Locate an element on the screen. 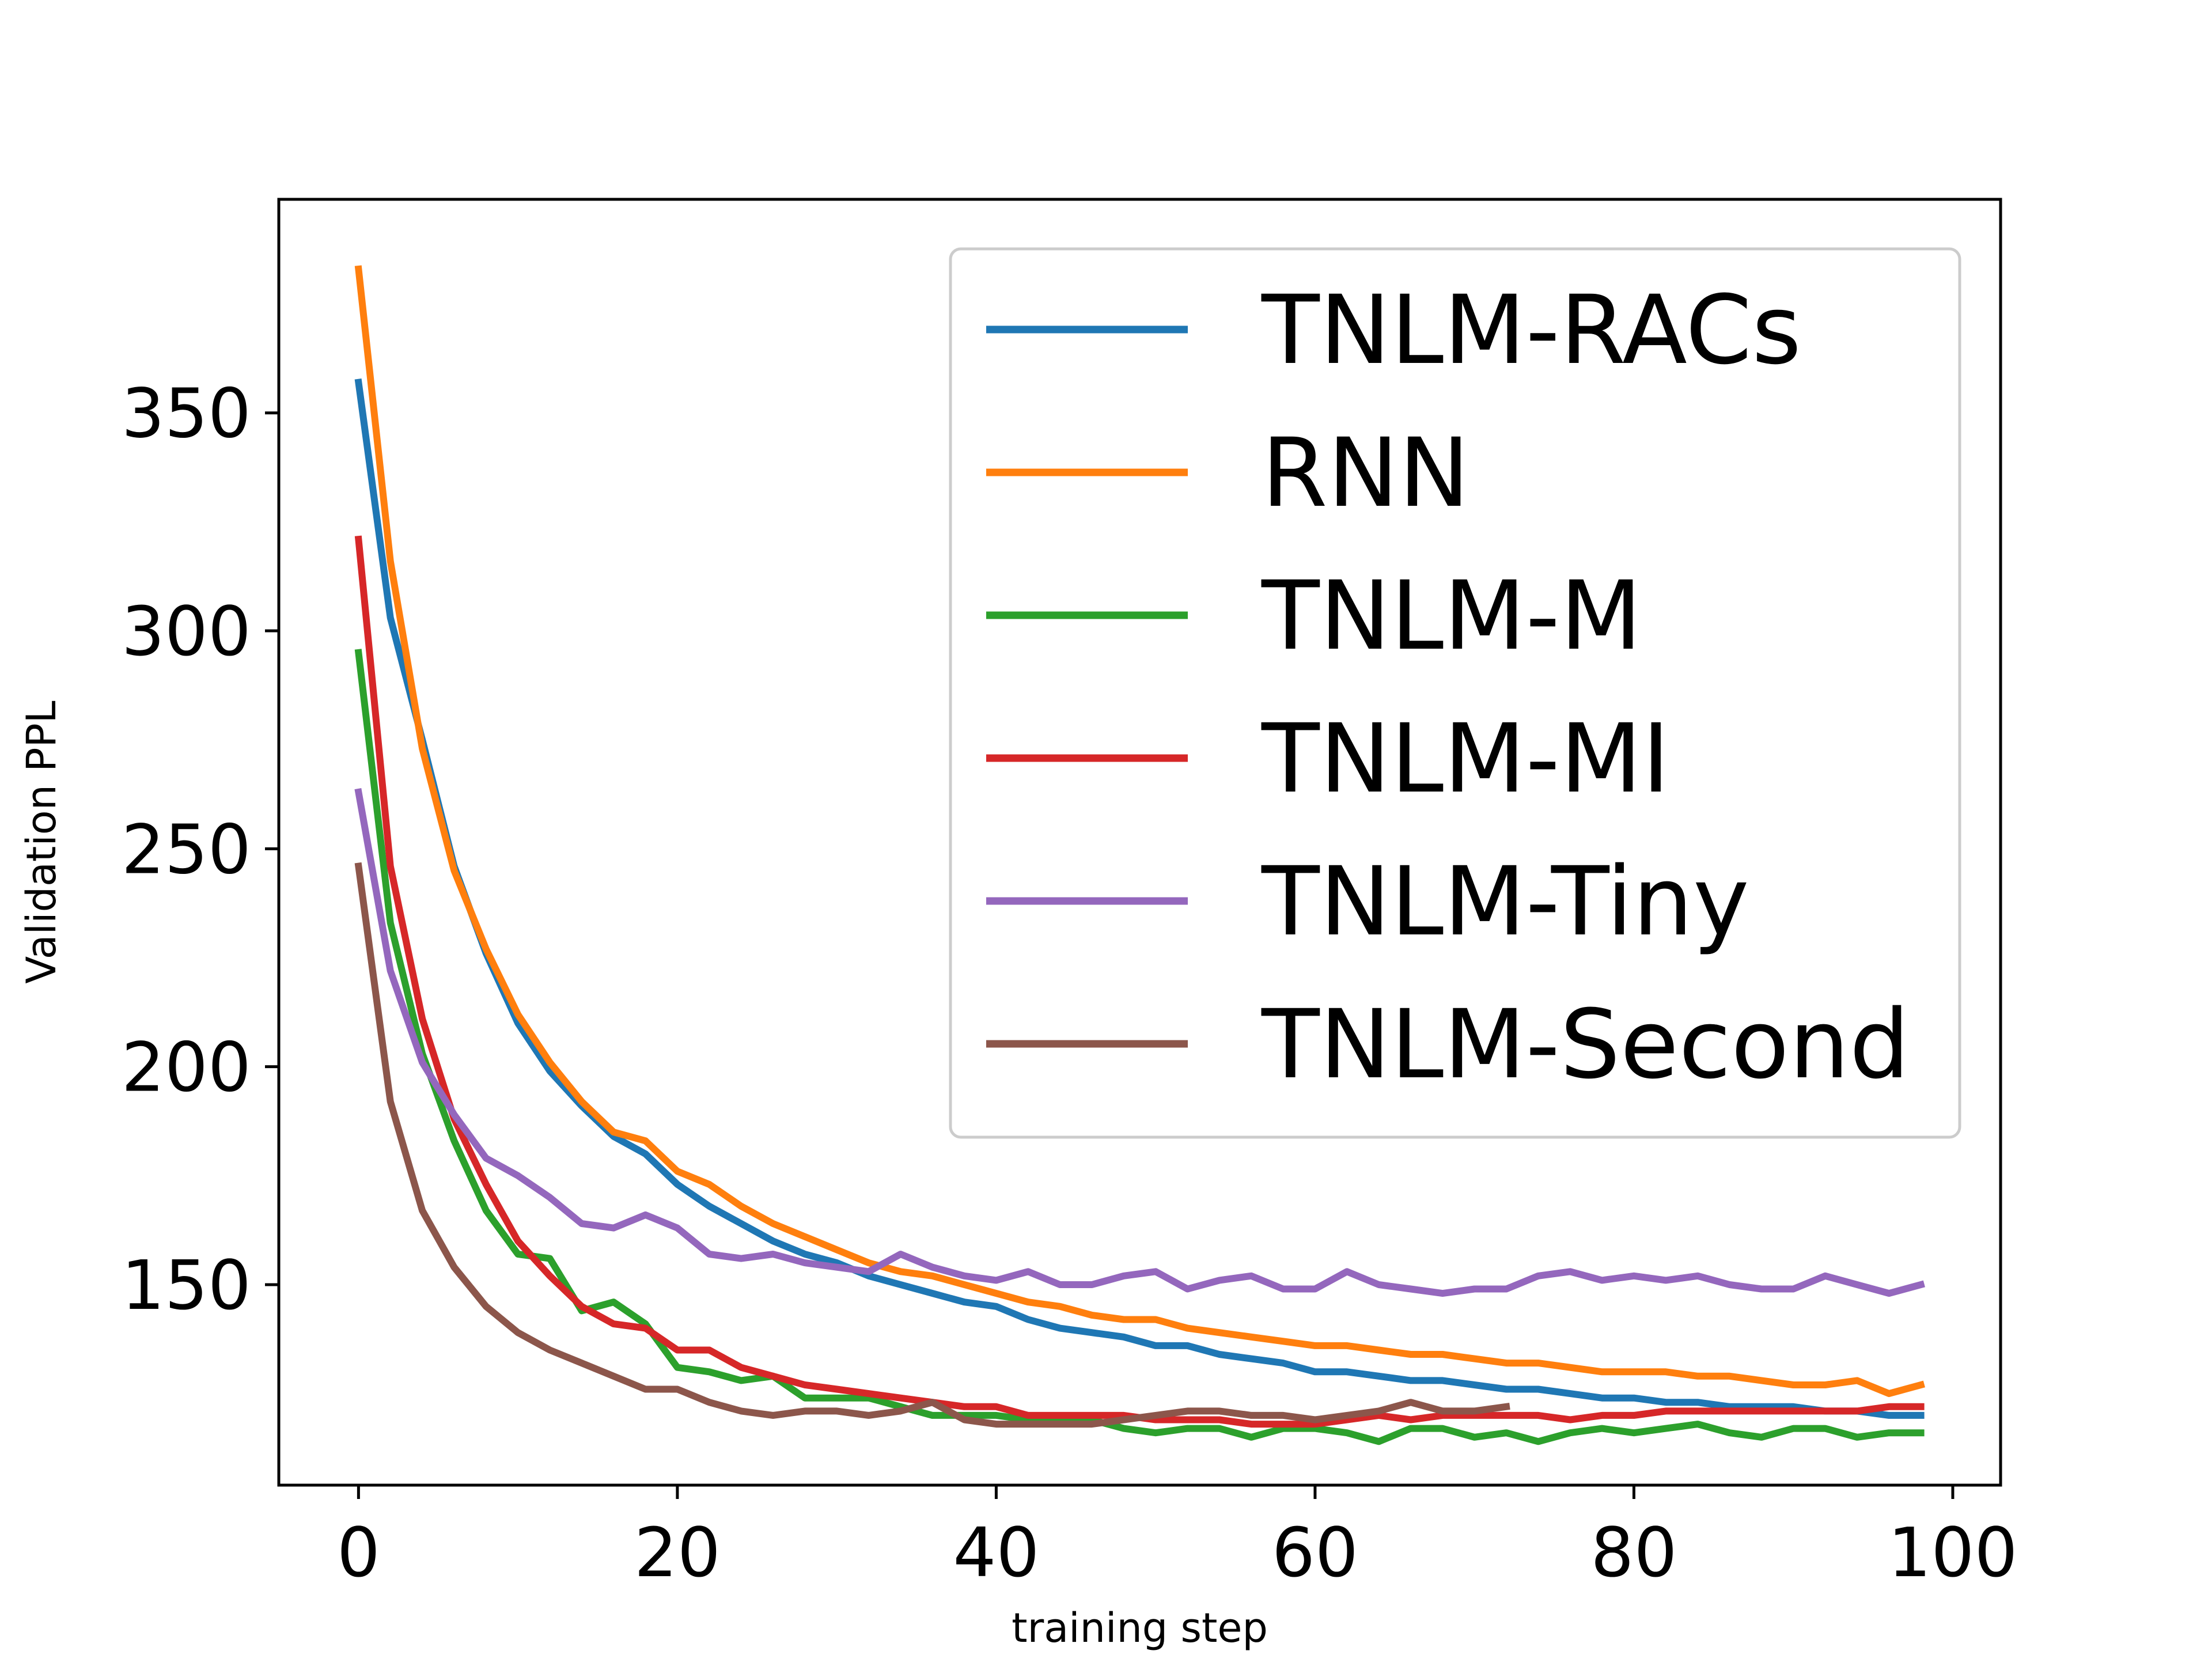 This screenshot has width=2212, height=1662. x-tick-label: 60 is located at coordinates (1315, 1553).